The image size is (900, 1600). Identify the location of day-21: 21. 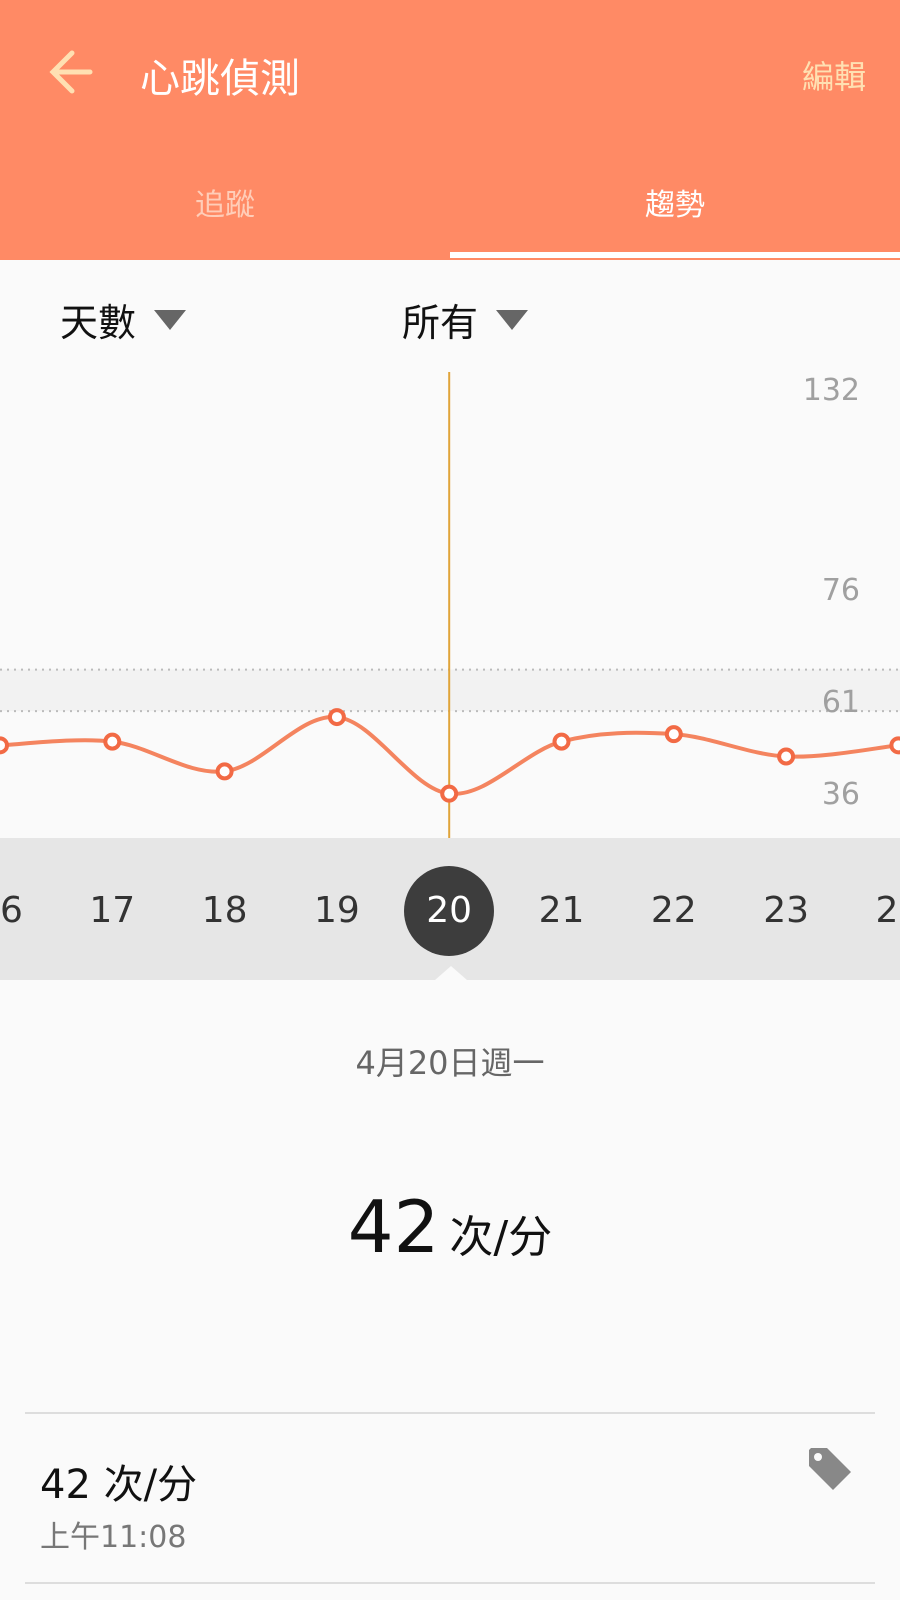
(561, 910).